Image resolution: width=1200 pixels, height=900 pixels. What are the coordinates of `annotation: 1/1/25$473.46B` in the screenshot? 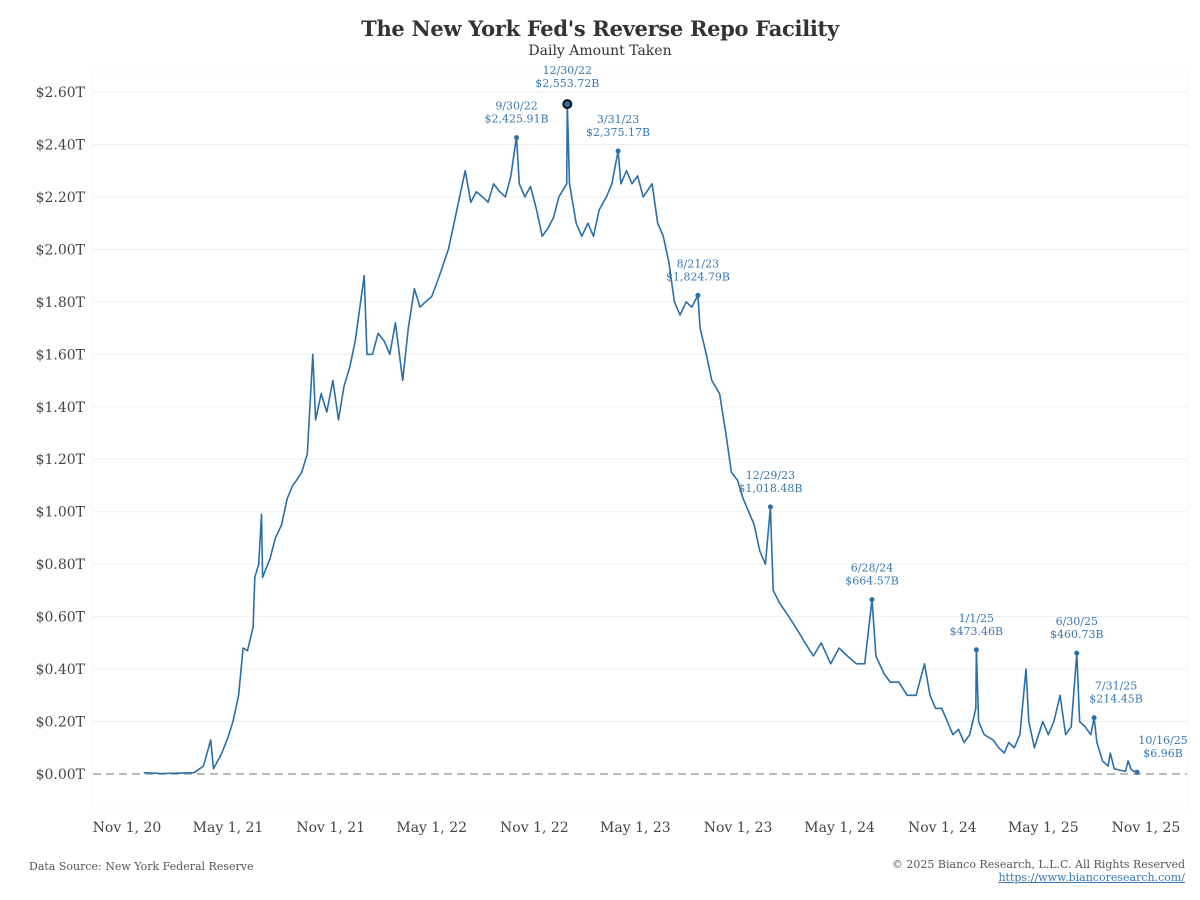 It's located at (977, 632).